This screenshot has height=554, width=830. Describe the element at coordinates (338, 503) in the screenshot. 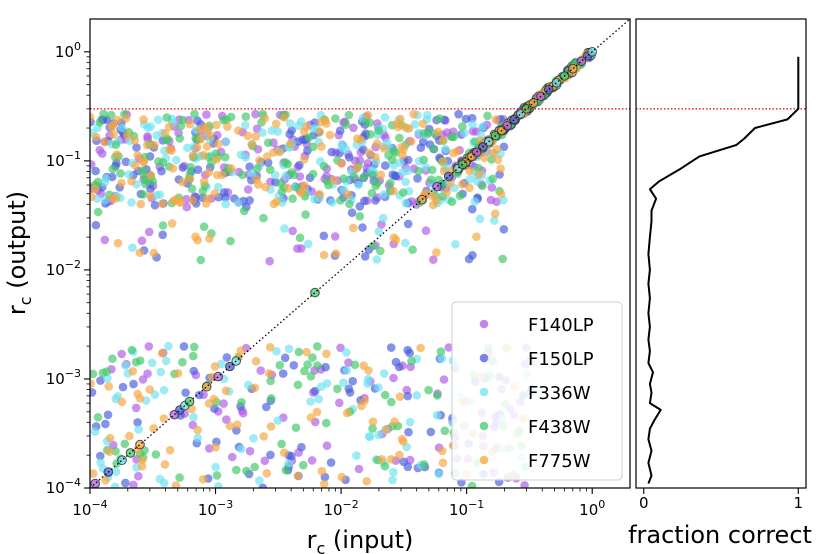

I see `main-x-ticks: 10−4 10−3 10−2 10−1 100` at that location.